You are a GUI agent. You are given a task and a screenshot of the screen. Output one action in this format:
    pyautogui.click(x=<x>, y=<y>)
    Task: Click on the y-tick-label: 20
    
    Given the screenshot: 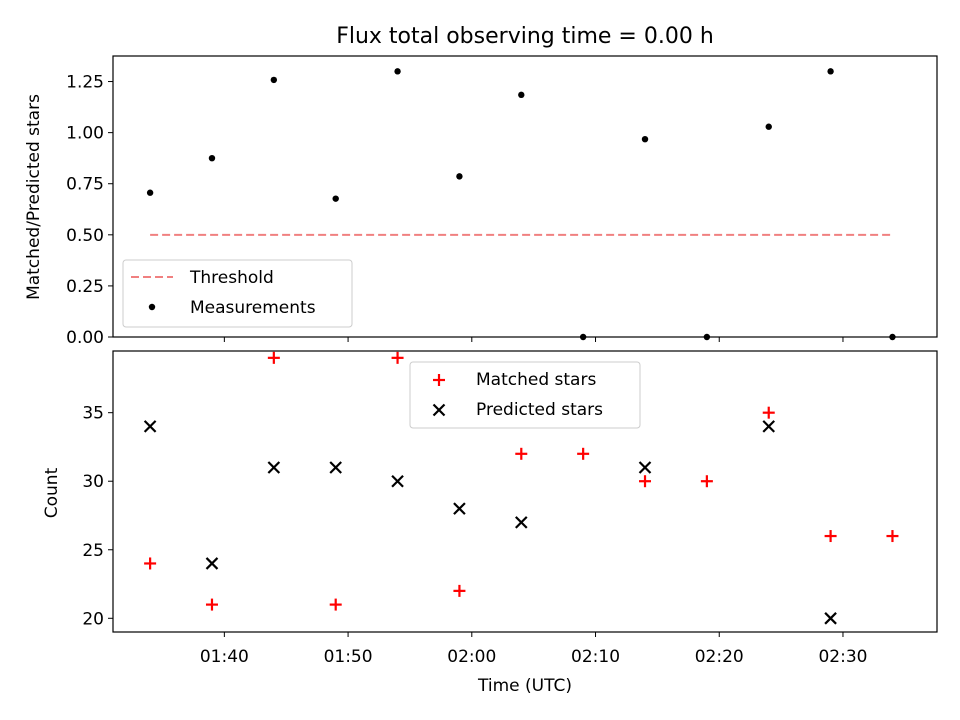 What is the action you would take?
    pyautogui.click(x=93, y=619)
    